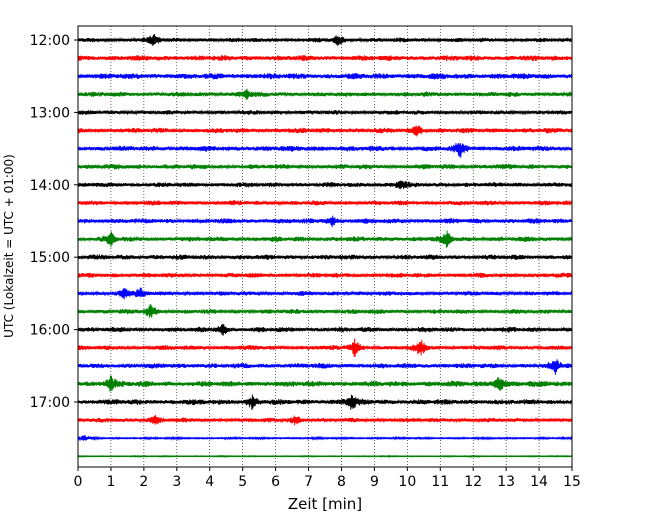 The height and width of the screenshot is (520, 650). I want to click on x-tick-label: 9, so click(374, 482).